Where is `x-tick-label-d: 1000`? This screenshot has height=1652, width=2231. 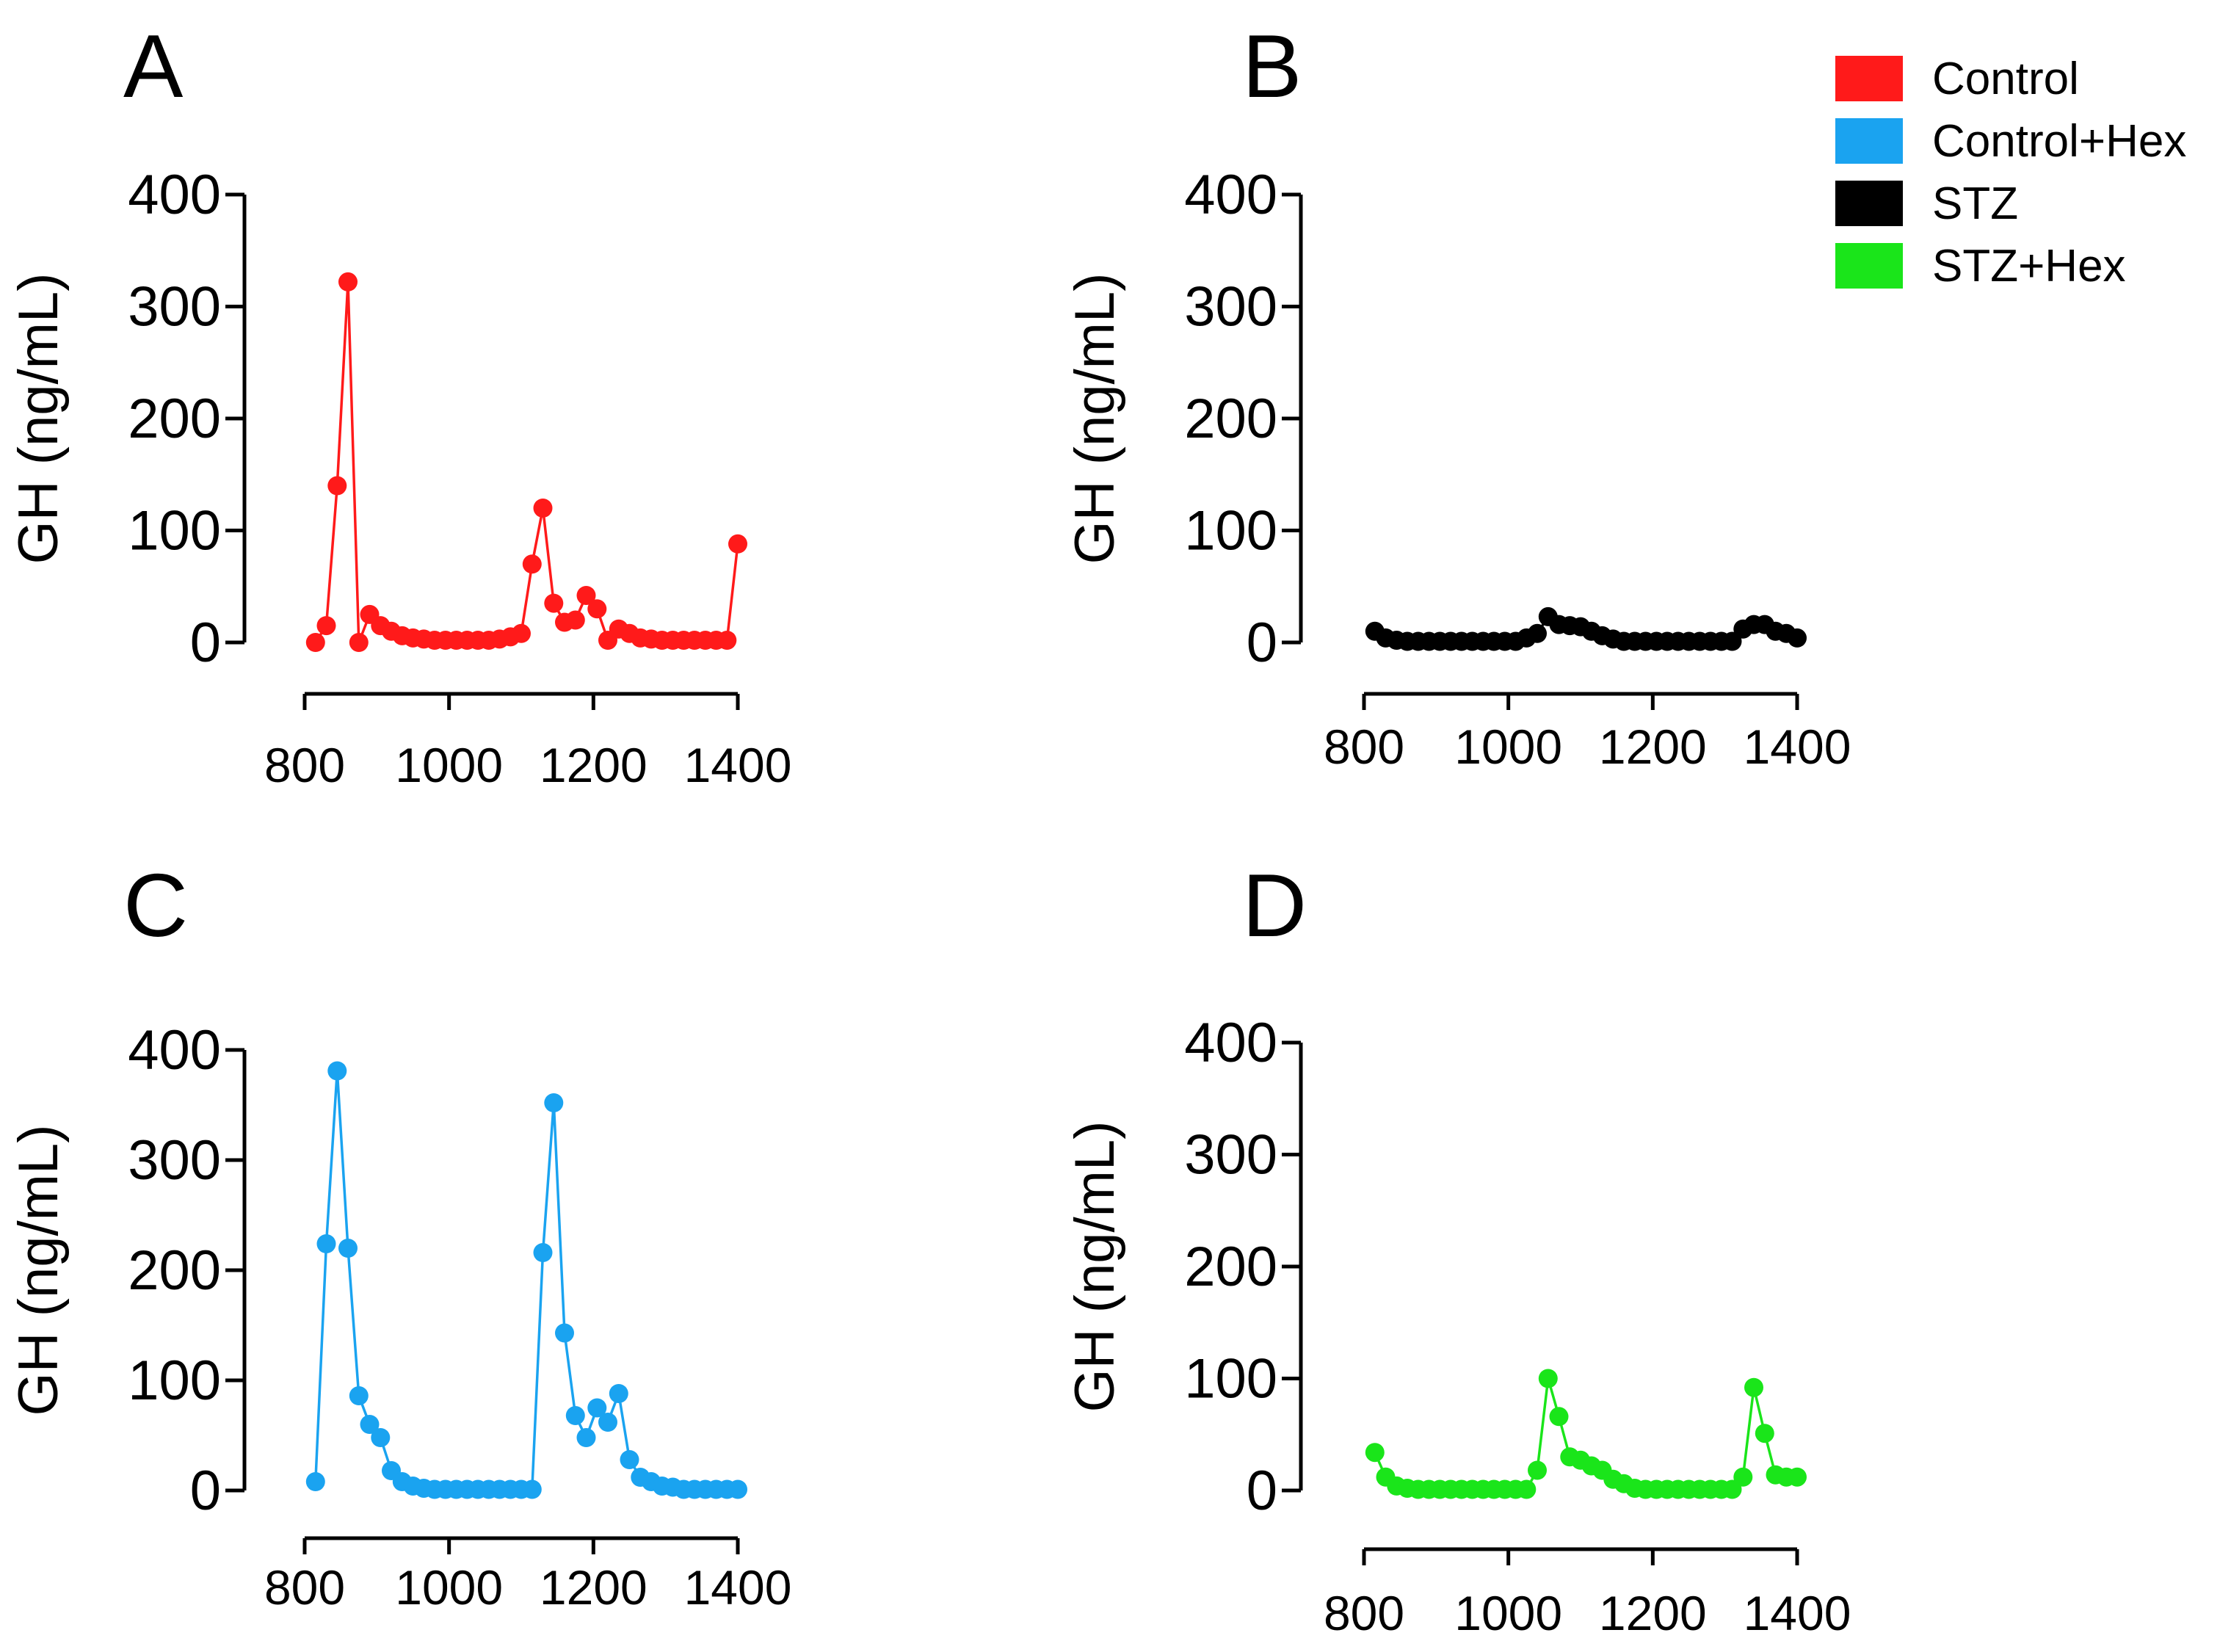 x-tick-label-d: 1000 is located at coordinates (1508, 1613).